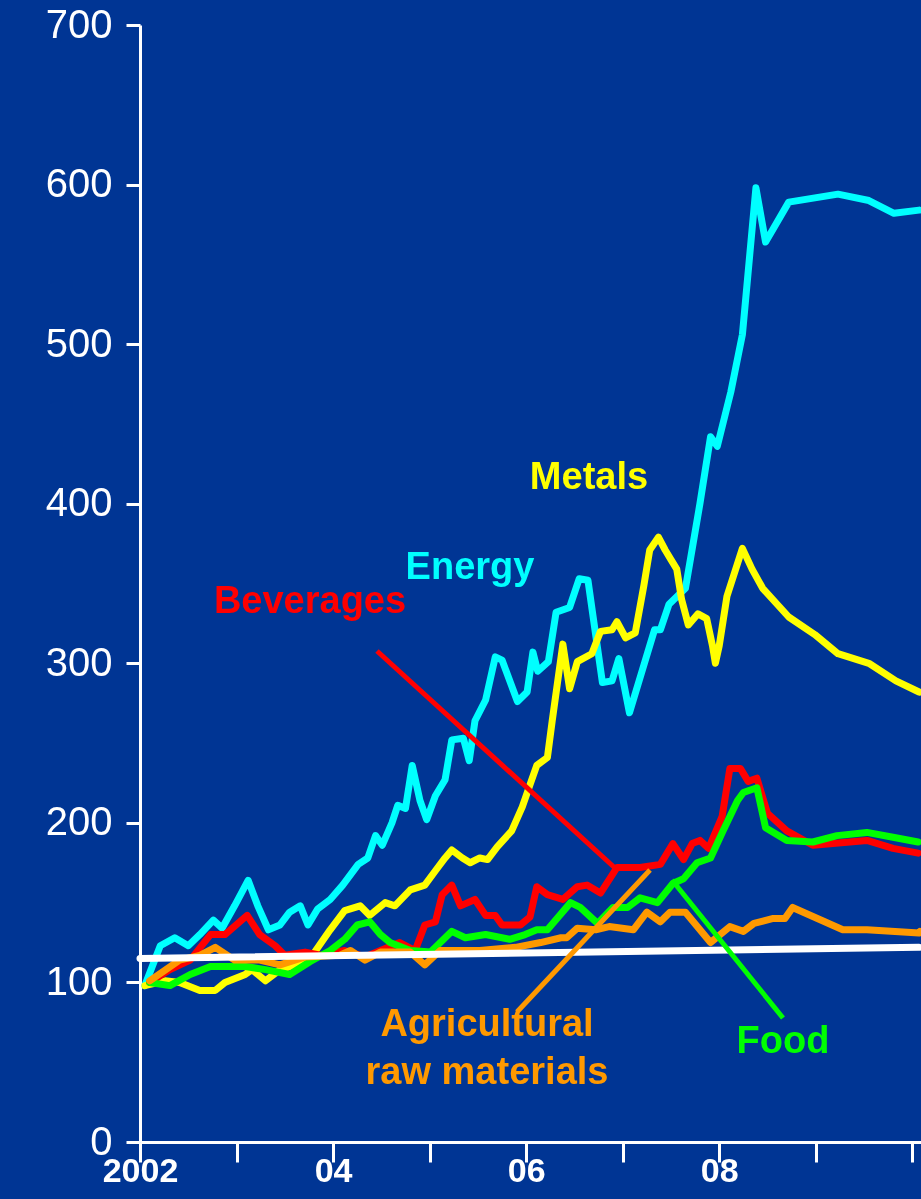 This screenshot has height=1199, width=921. What do you see at coordinates (79, 183) in the screenshot?
I see `y-tick-label: 600` at bounding box center [79, 183].